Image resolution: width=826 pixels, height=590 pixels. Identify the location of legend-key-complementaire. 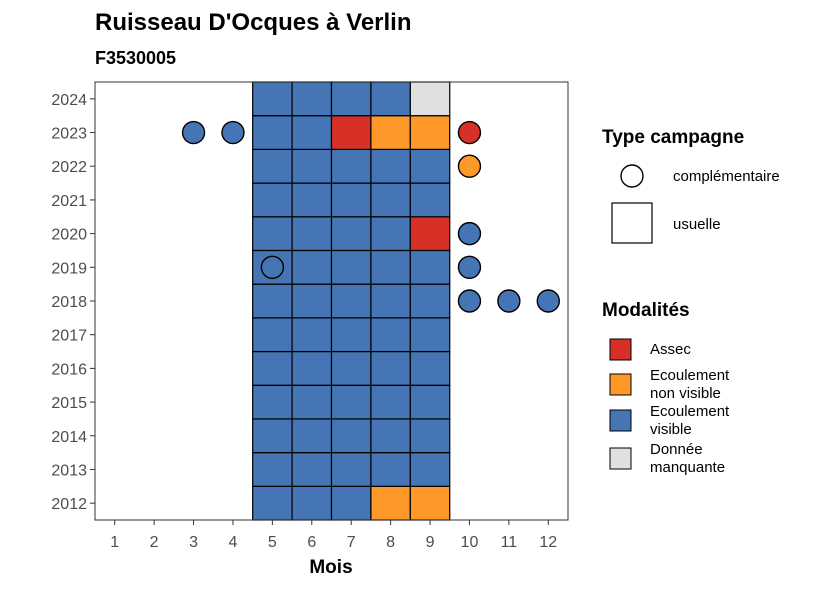
(632, 176).